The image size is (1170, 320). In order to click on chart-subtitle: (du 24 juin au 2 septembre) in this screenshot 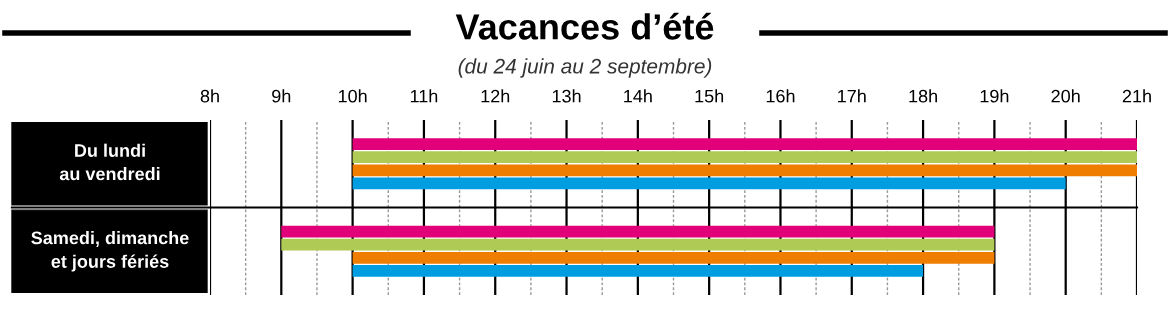, I will do `click(585, 68)`.